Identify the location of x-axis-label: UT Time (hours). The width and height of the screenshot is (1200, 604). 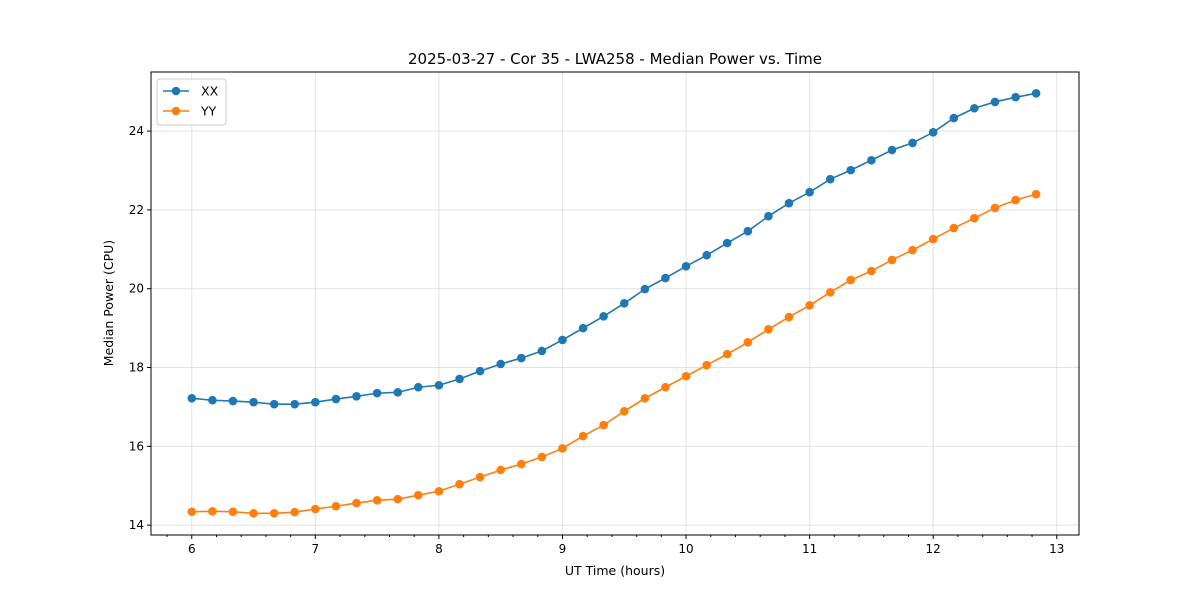
(615, 570).